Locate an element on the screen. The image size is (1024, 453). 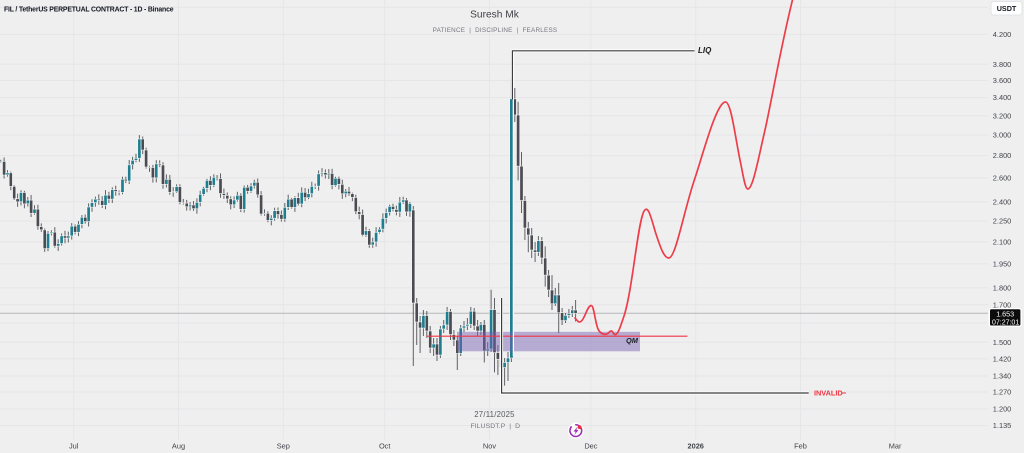
svg-text: 1.200 is located at coordinates (1002, 409).